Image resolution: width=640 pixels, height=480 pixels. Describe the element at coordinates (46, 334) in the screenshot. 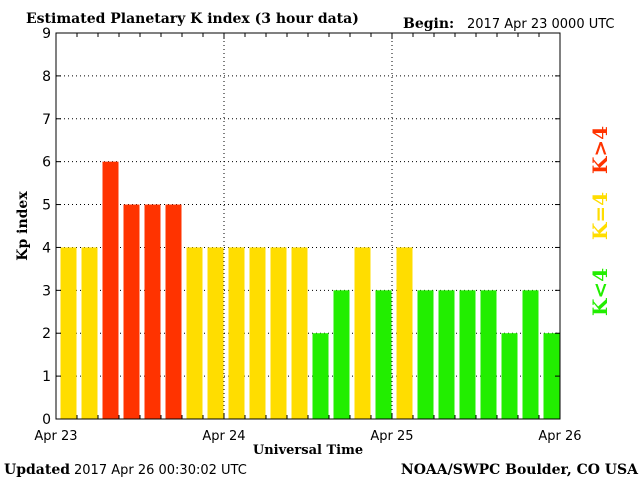

I see `y-tick-label: 2` at that location.